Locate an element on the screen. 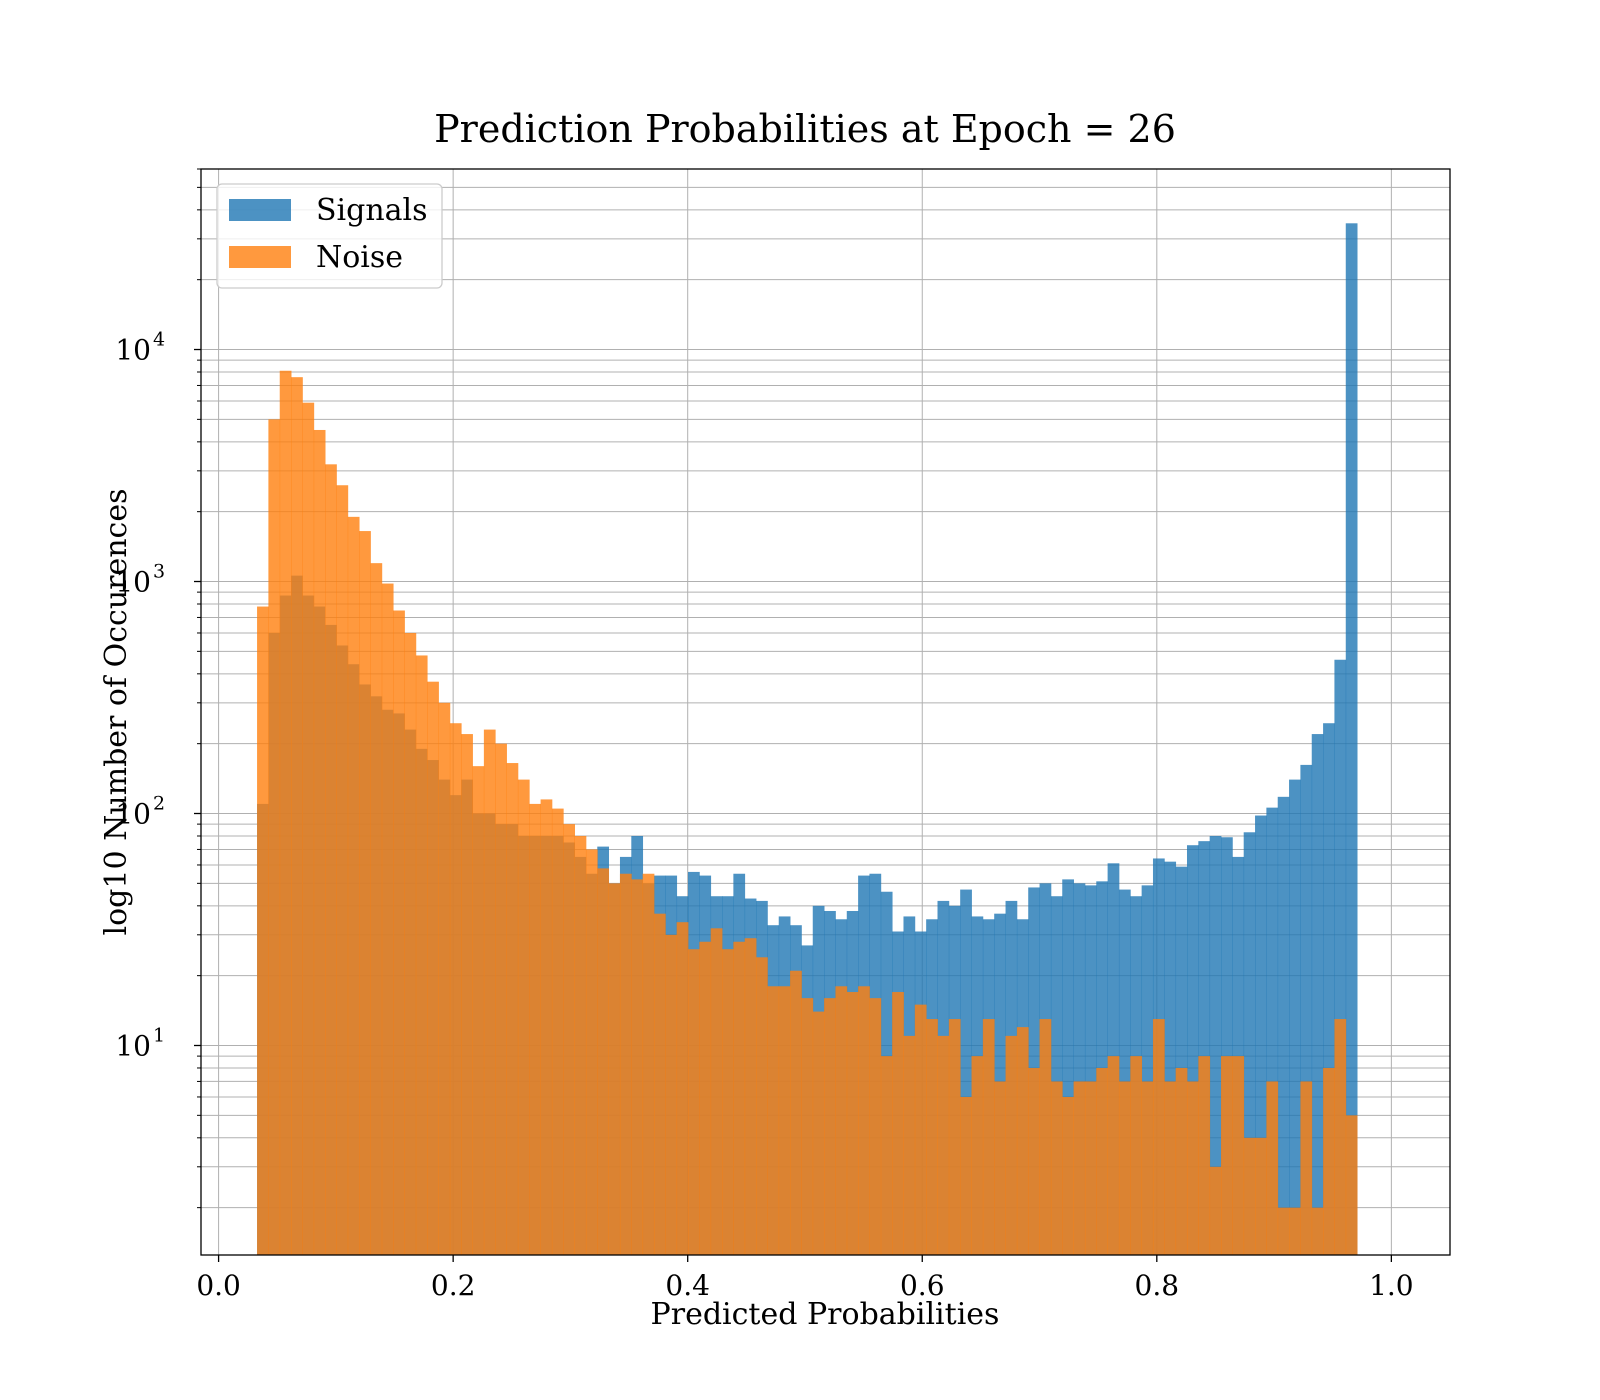 Image resolution: width=1600 pixels, height=1400 pixels. x-tick-label: 0.4 is located at coordinates (687, 1285).